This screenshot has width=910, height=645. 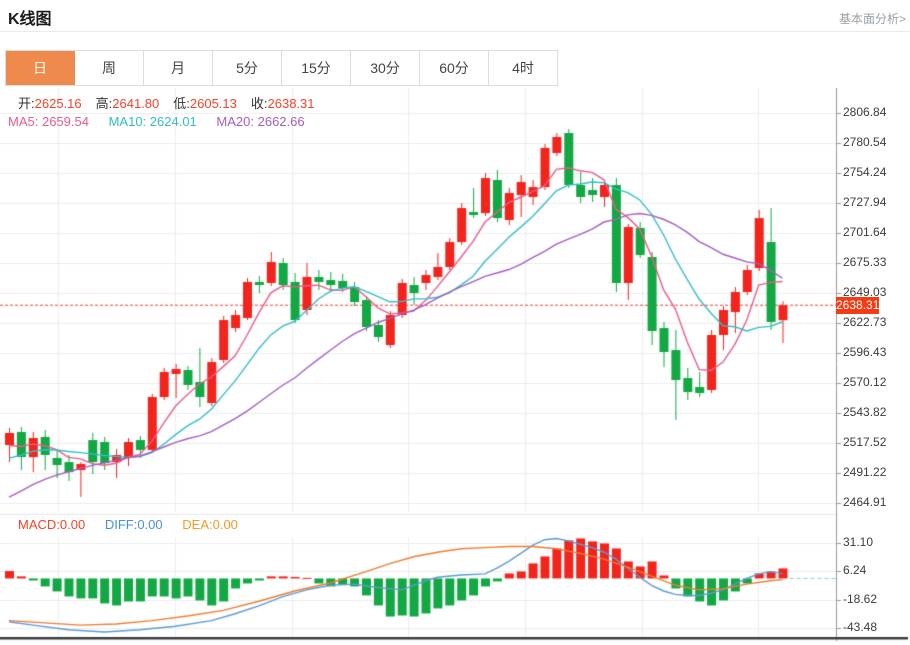 What do you see at coordinates (865, 321) in the screenshot?
I see `price-tick-label: 2622.73` at bounding box center [865, 321].